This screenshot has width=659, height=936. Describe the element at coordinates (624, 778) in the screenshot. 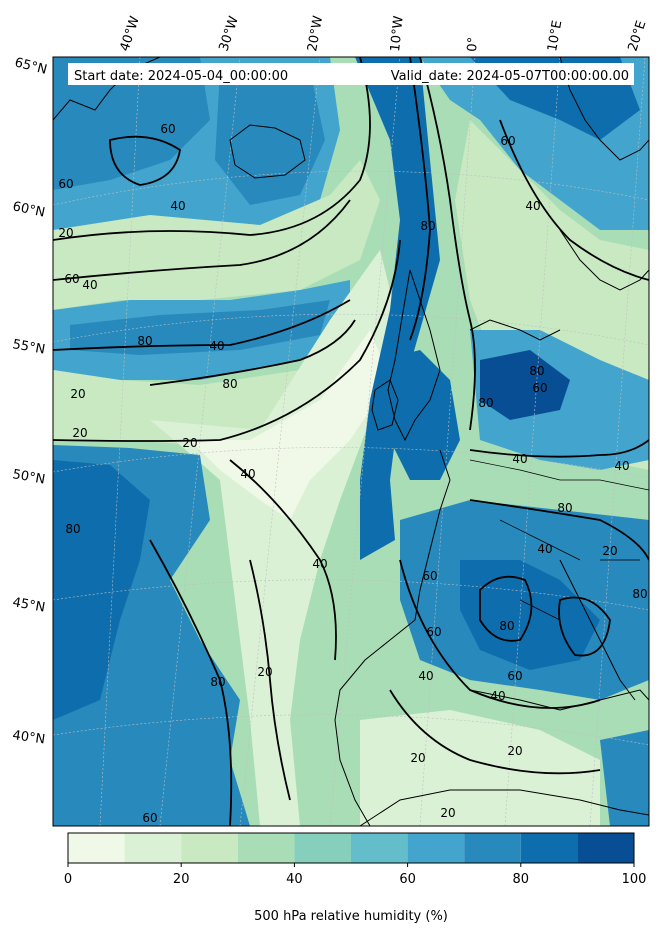

I see `moist-region-southeast` at that location.